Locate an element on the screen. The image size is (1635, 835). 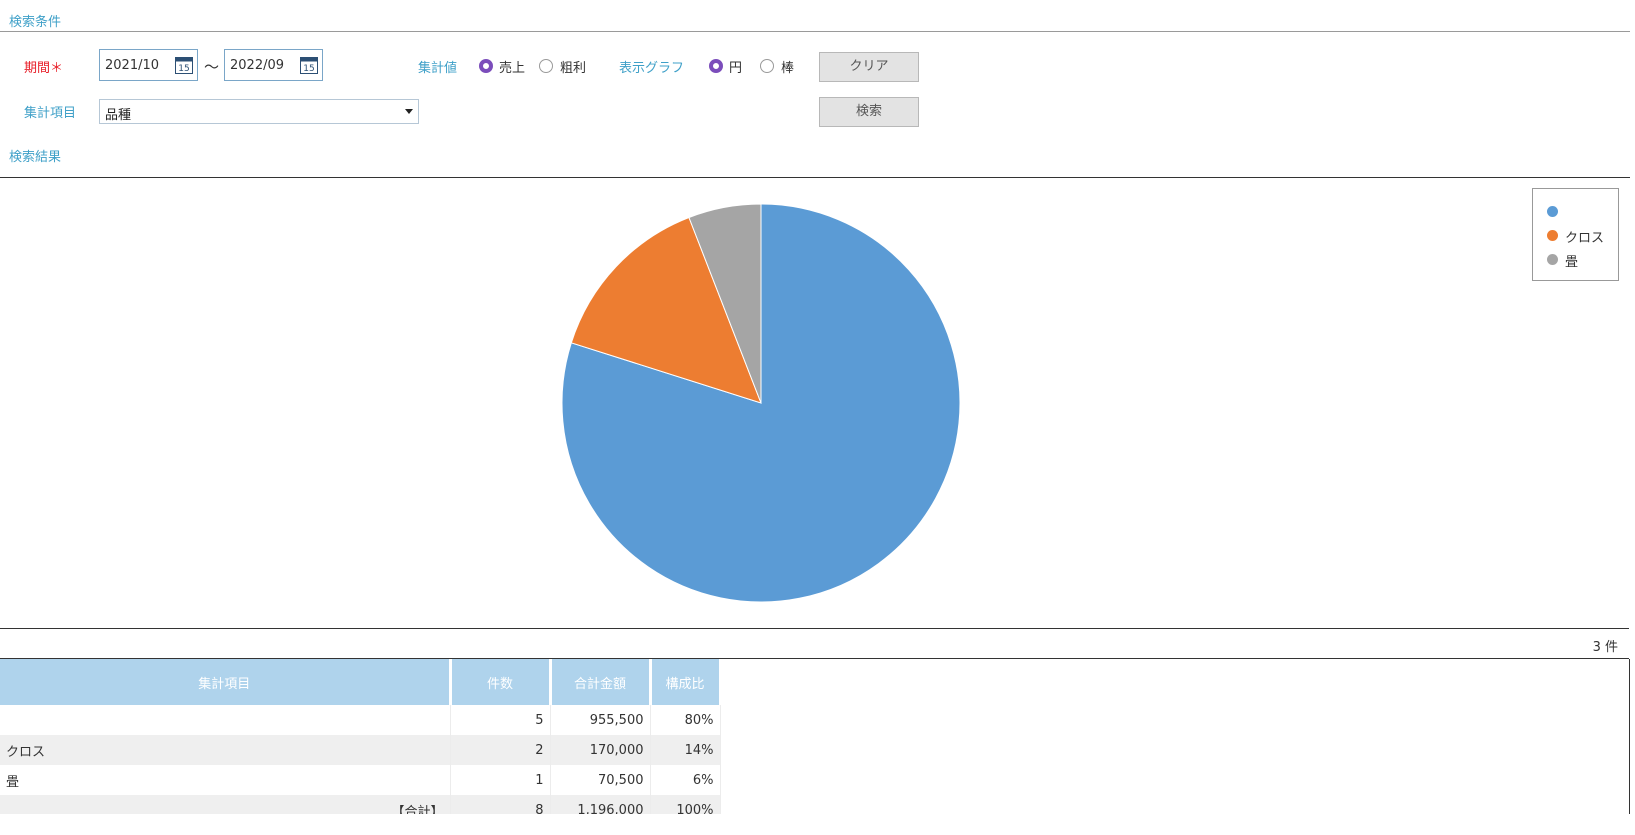
period-to-value: 2022/09 is located at coordinates (257, 65).